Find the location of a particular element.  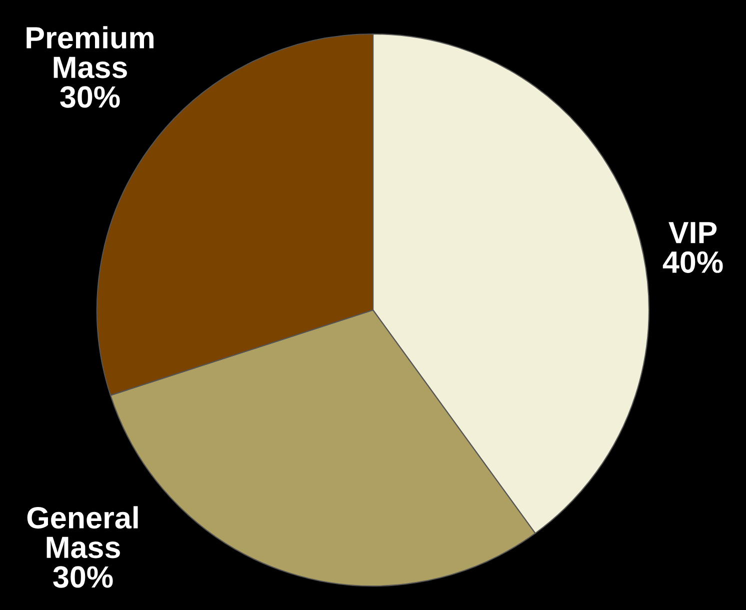

slice-label: VIP is located at coordinates (692, 233).